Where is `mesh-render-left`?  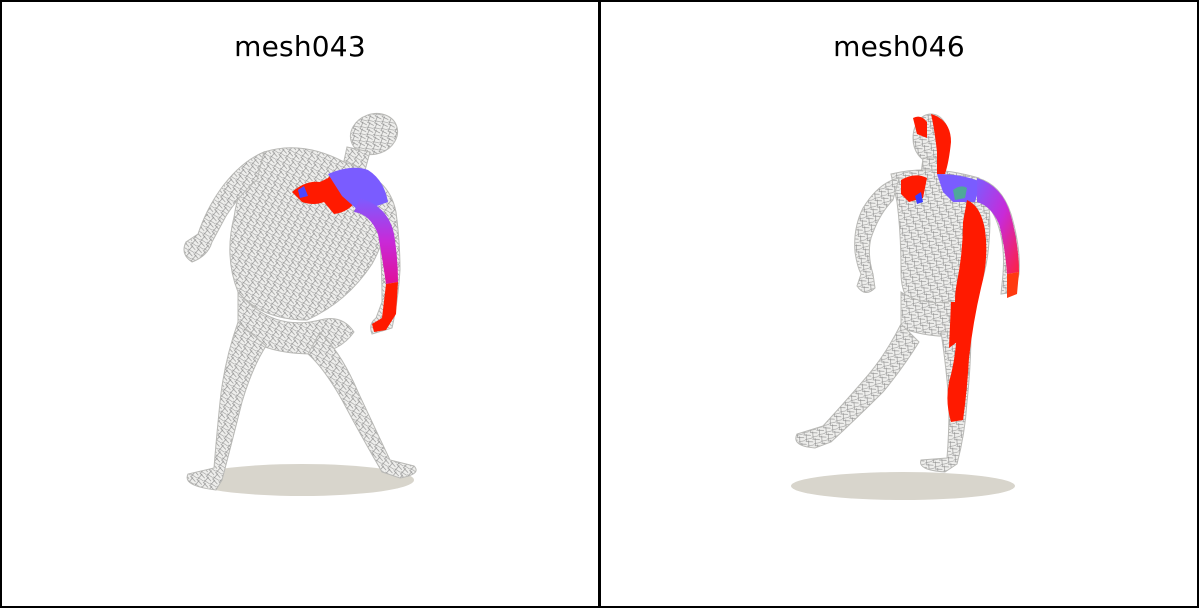
mesh-render-left is located at coordinates (300, 304).